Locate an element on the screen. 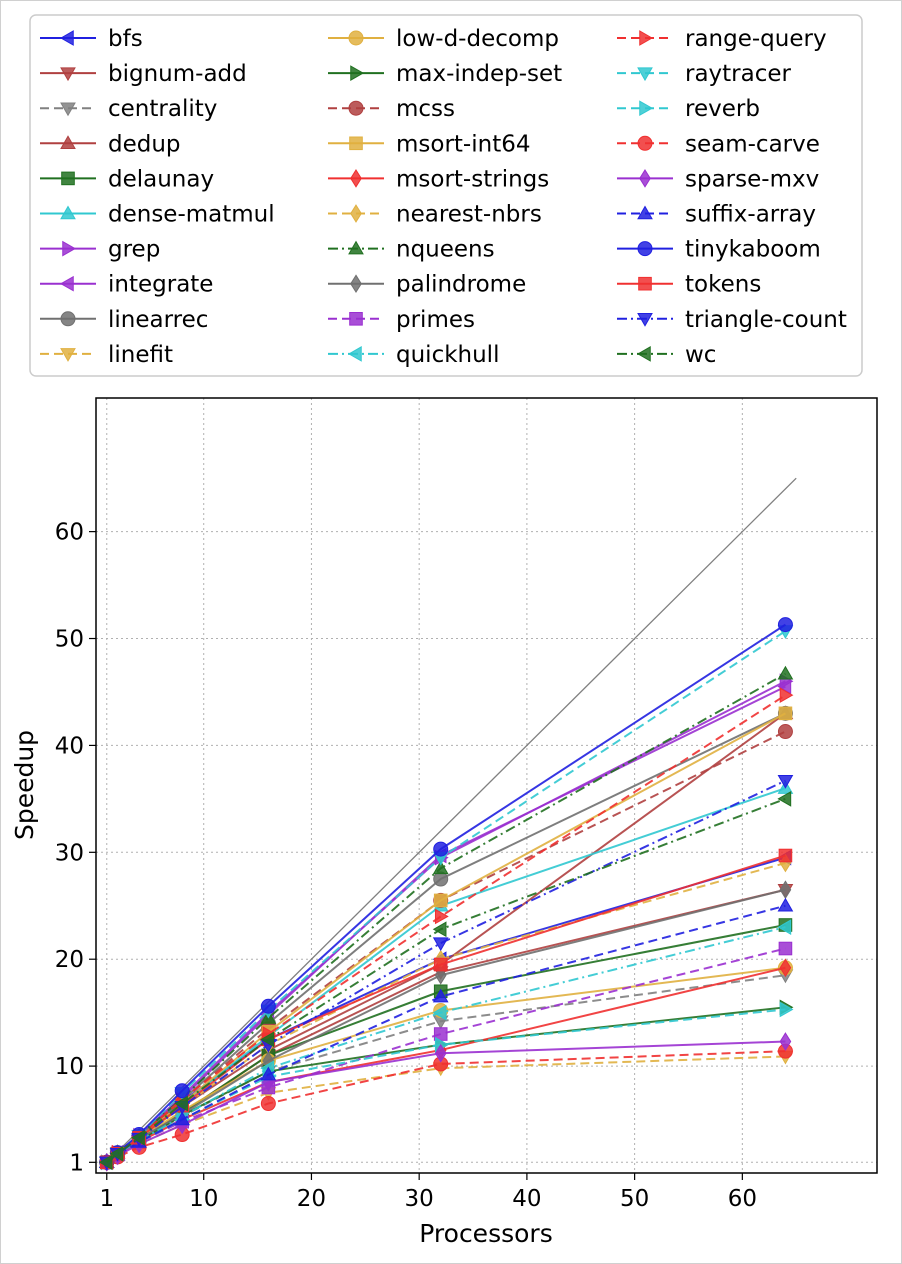 This screenshot has width=902, height=1264. legend-label: bignum-add is located at coordinates (177, 74).